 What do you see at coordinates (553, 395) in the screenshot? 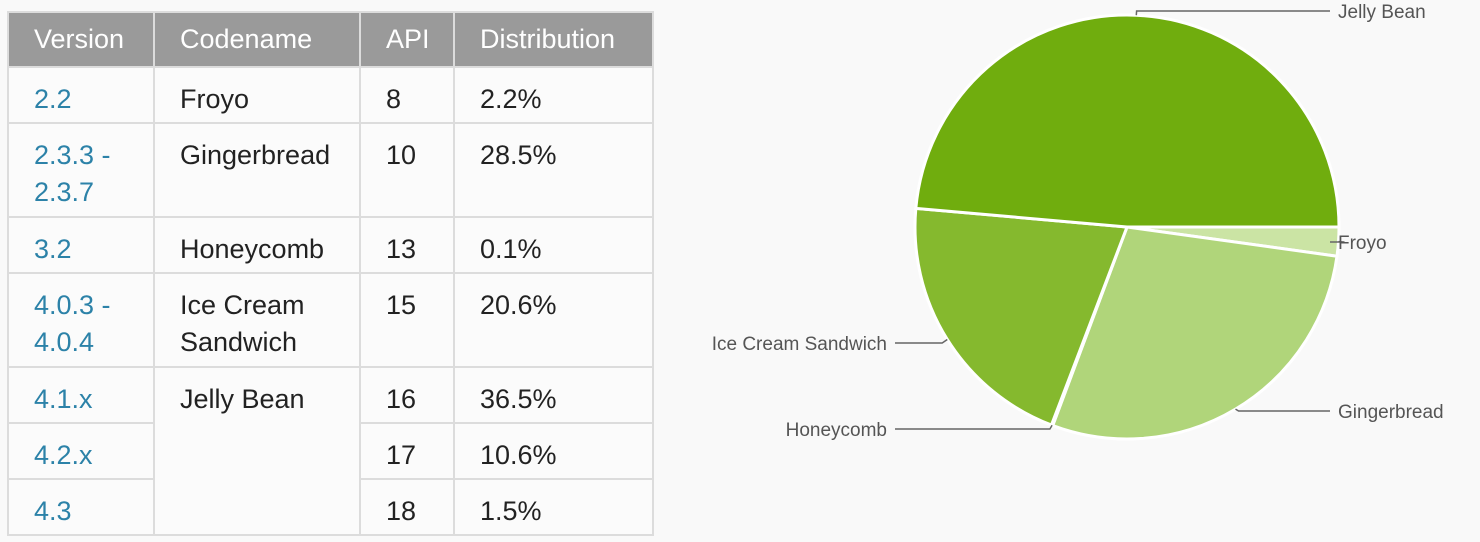
I see `distribution-cell: 36.5%` at bounding box center [553, 395].